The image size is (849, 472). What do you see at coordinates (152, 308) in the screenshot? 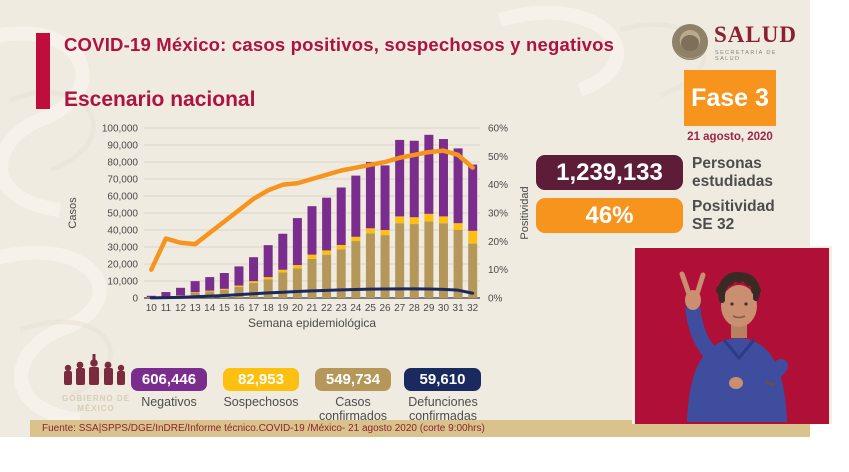
I see `svg-text: 10` at bounding box center [152, 308].